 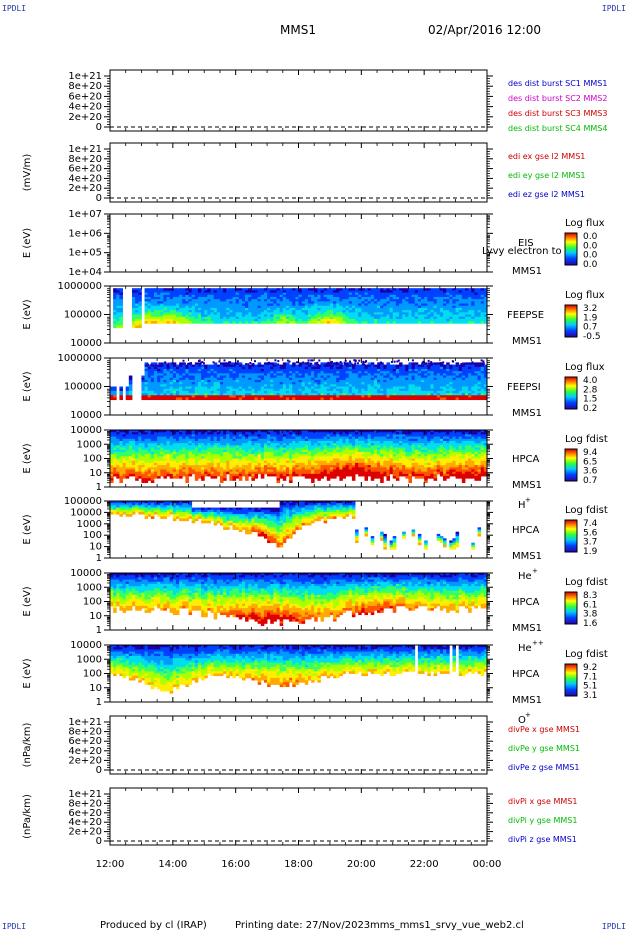 What do you see at coordinates (172, 864) in the screenshot?
I see `xtick-label: 14:00` at bounding box center [172, 864].